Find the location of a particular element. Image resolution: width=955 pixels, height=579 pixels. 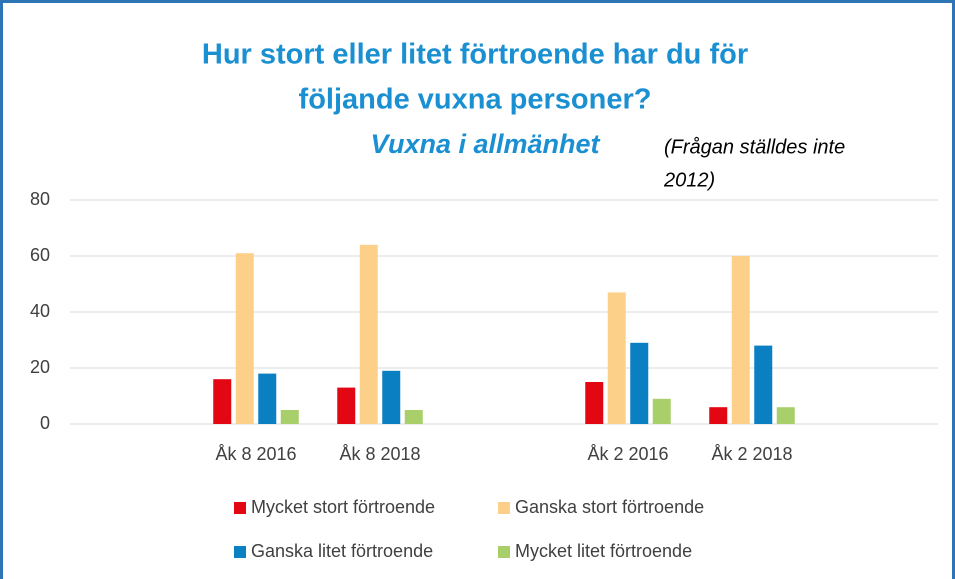

legend-label: Mycket litet förtroende is located at coordinates (603, 551).